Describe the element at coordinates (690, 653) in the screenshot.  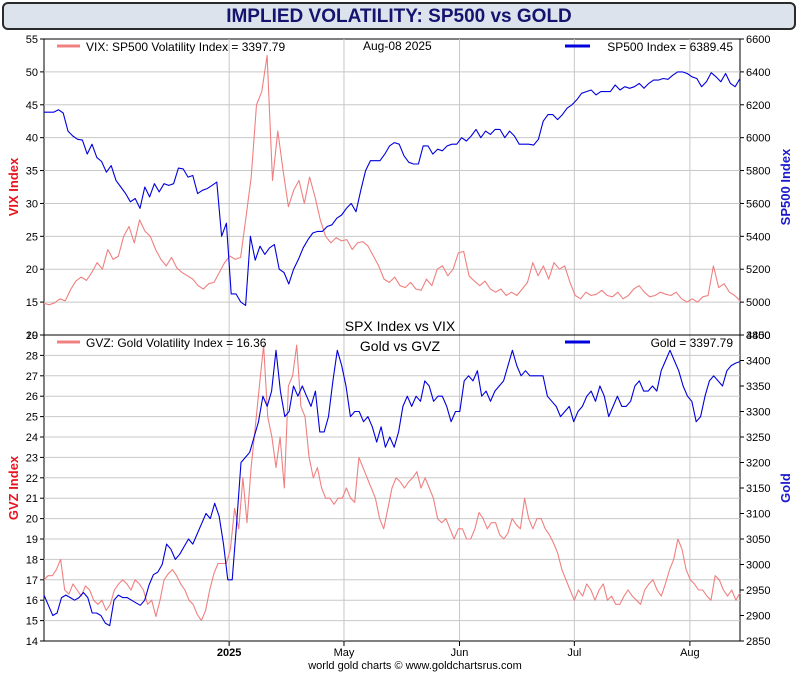
I see `x-tick-label: Aug` at that location.